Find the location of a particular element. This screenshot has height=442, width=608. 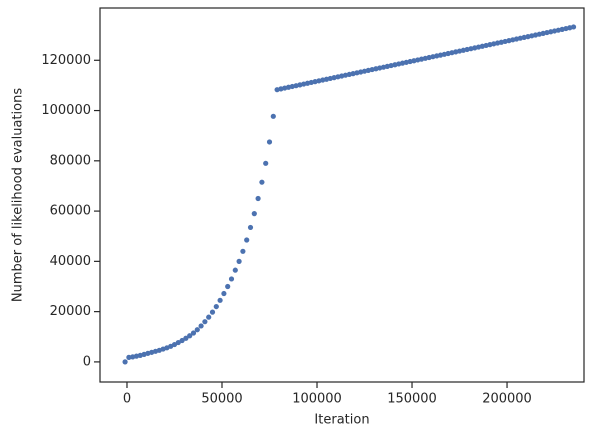

y-tick-label: 80000 is located at coordinates (70, 160).